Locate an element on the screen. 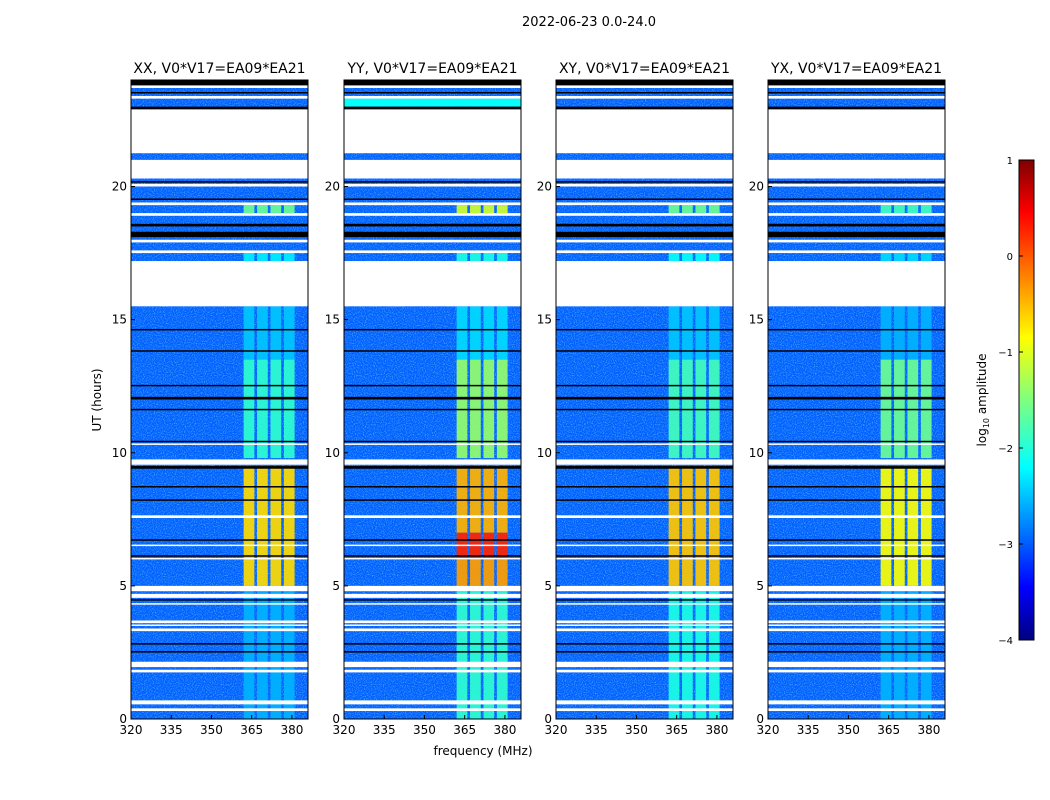 This screenshot has height=800, width=1050. colorbar-gradient is located at coordinates (1026, 400).